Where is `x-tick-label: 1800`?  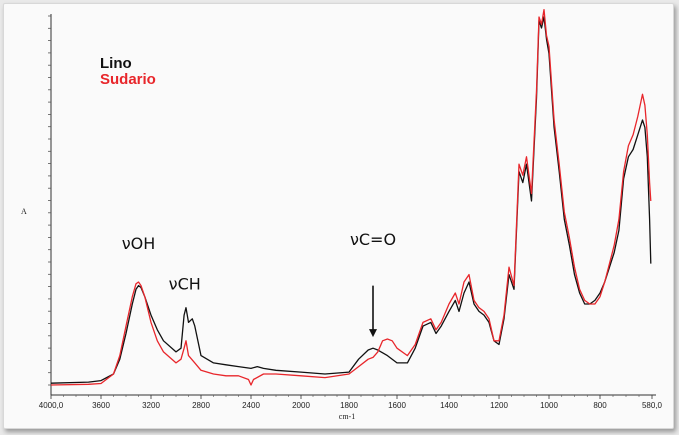 x-tick-label: 1800 is located at coordinates (349, 405).